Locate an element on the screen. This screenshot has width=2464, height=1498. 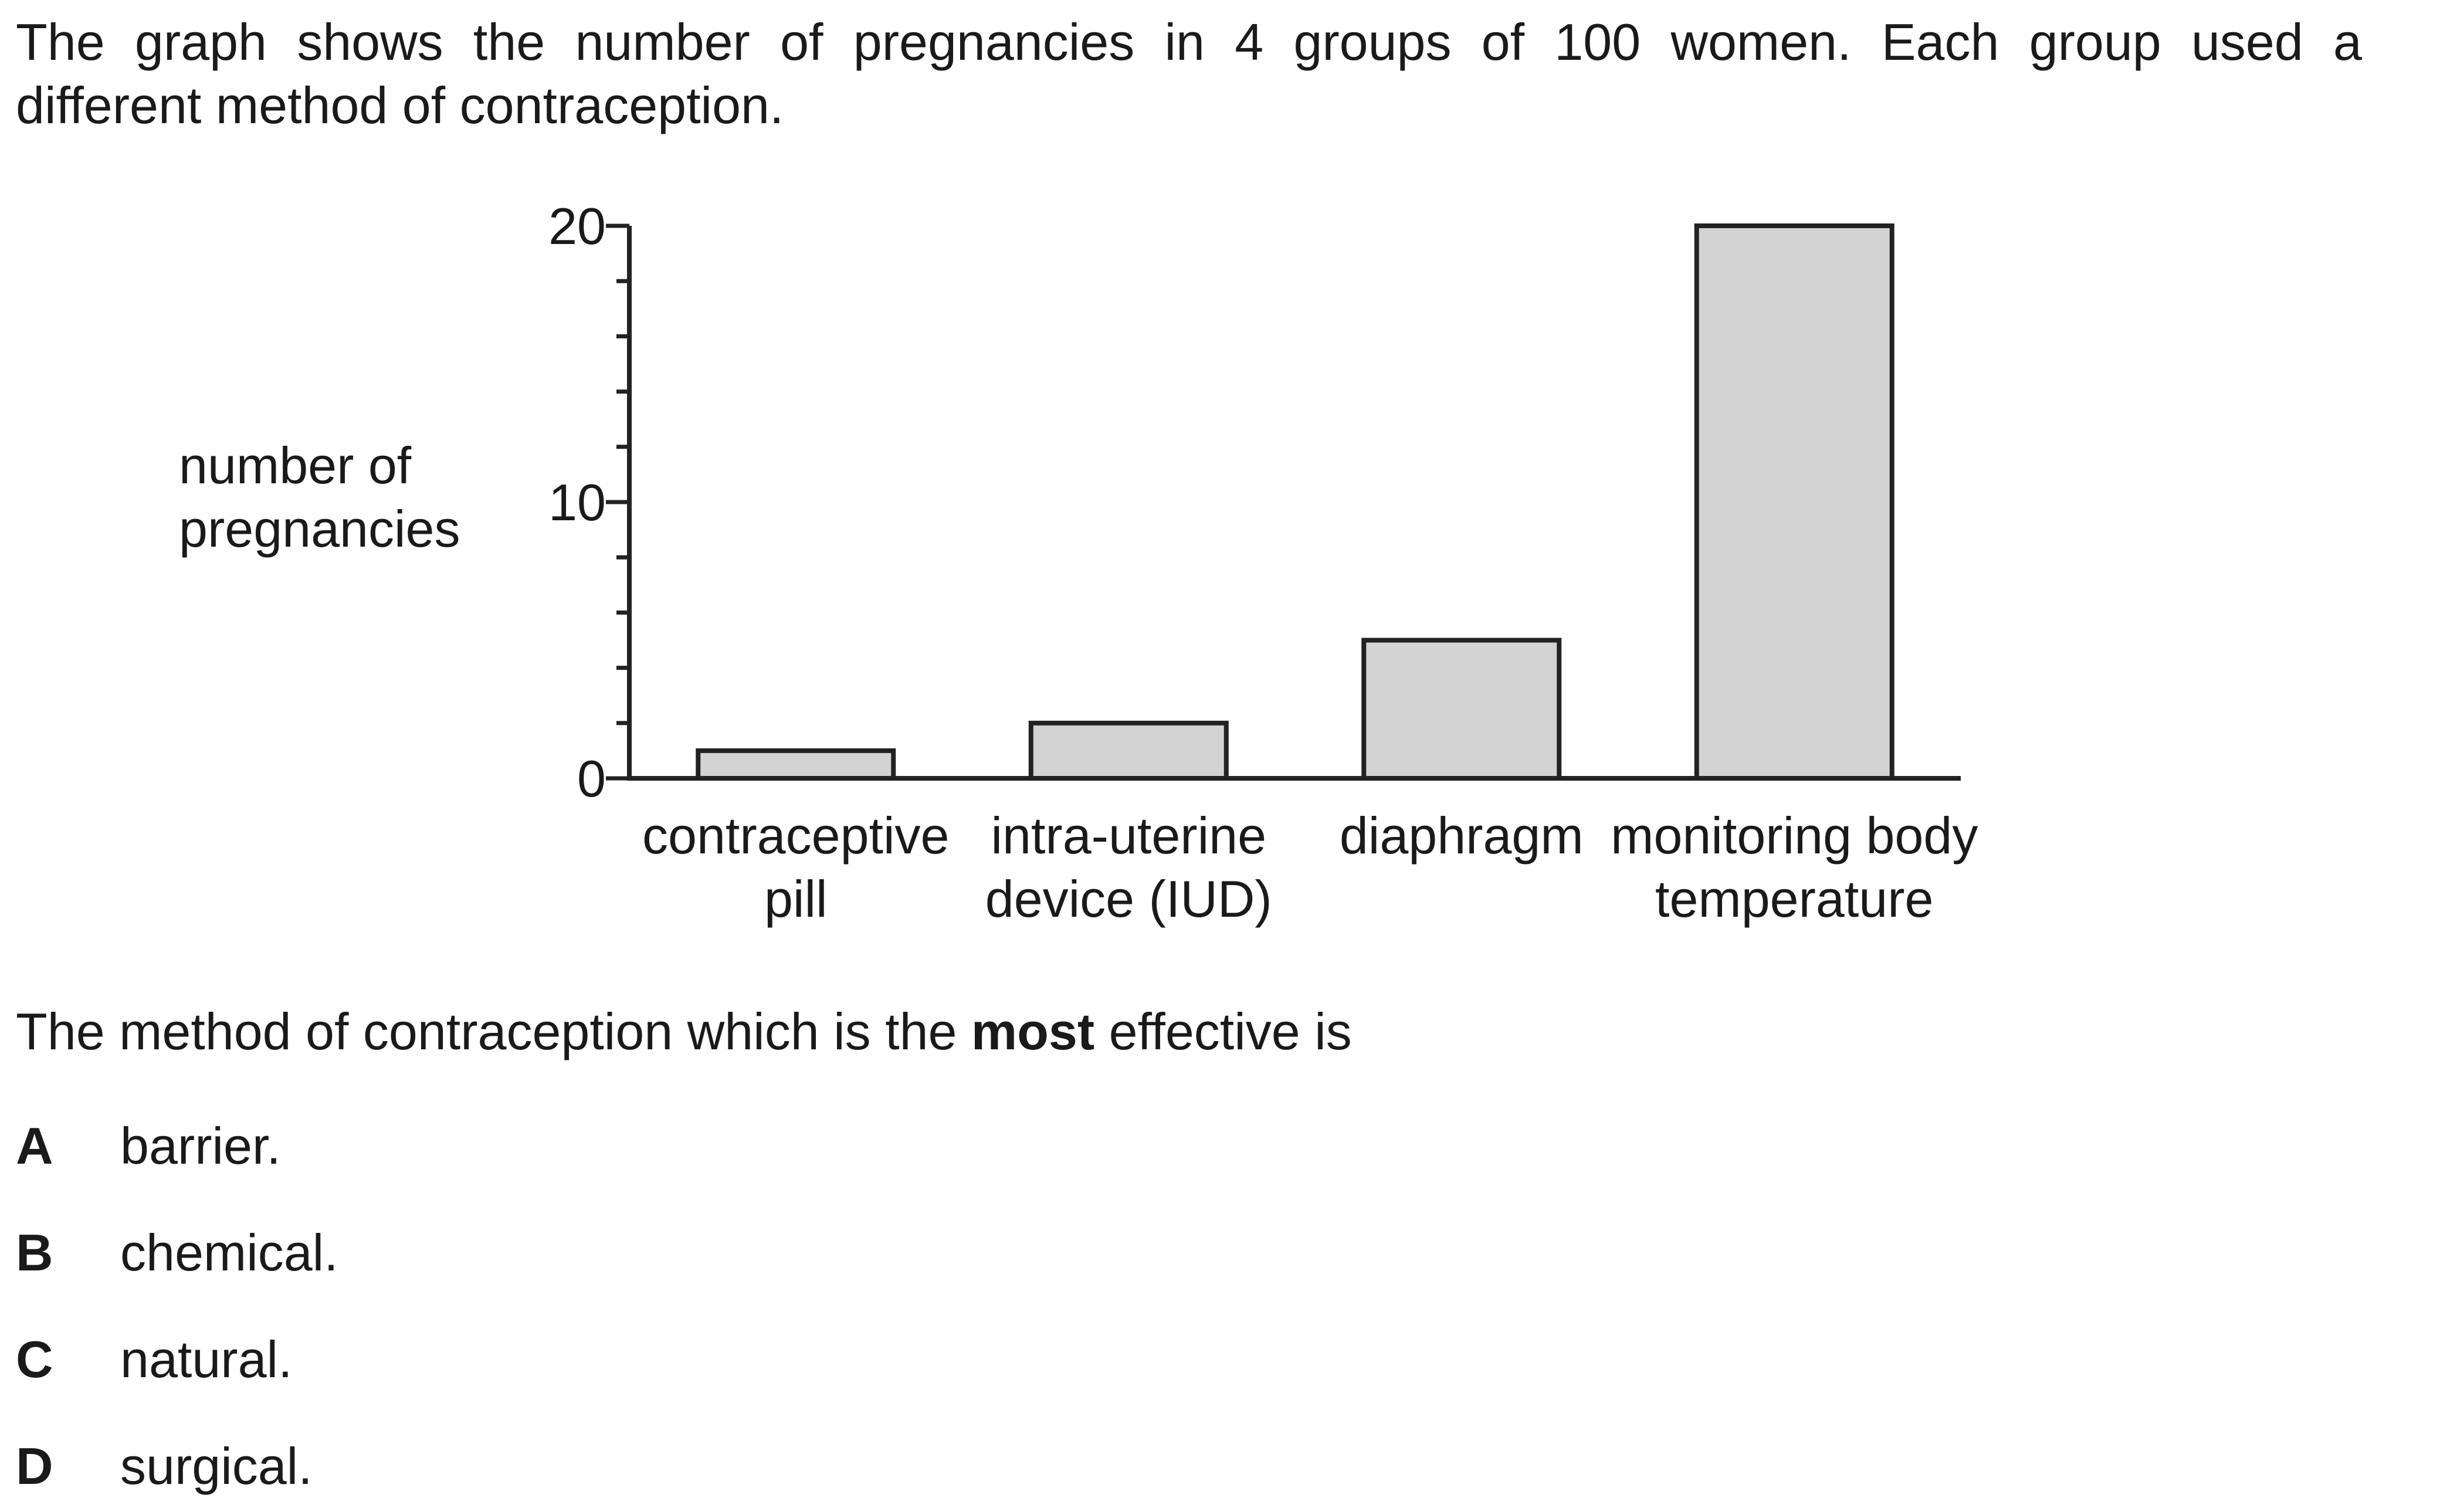
question-bold: most is located at coordinates (1033, 1031).